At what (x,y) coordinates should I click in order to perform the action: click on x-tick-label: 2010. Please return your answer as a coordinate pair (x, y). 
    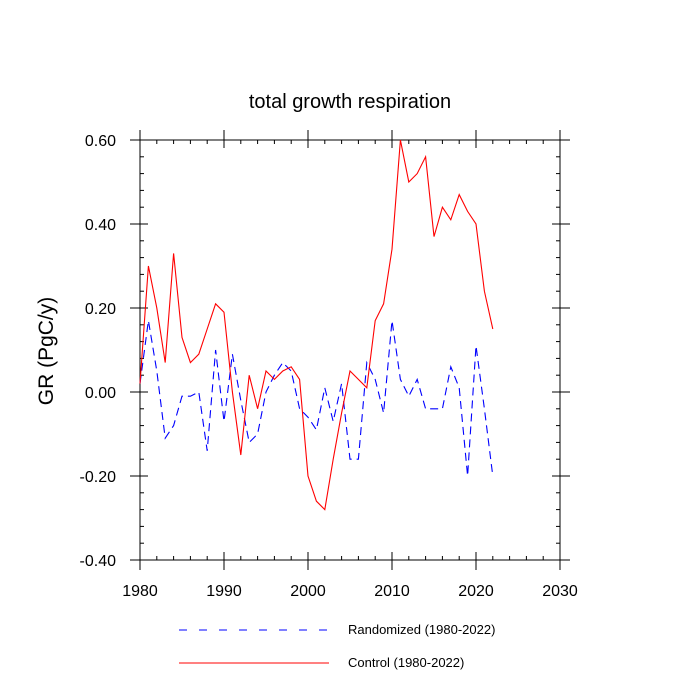
    Looking at the image, I should click on (392, 591).